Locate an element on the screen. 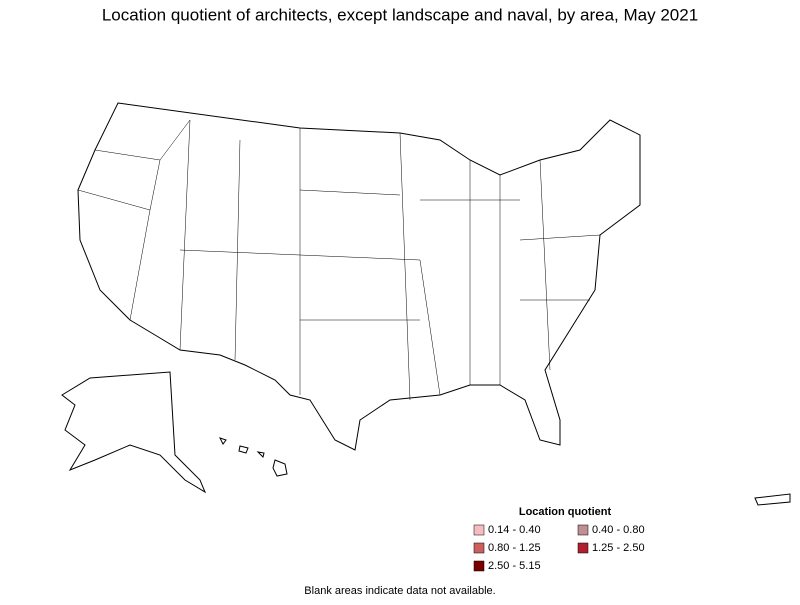  footnote: Blank areas indicate data not available. is located at coordinates (399, 591).